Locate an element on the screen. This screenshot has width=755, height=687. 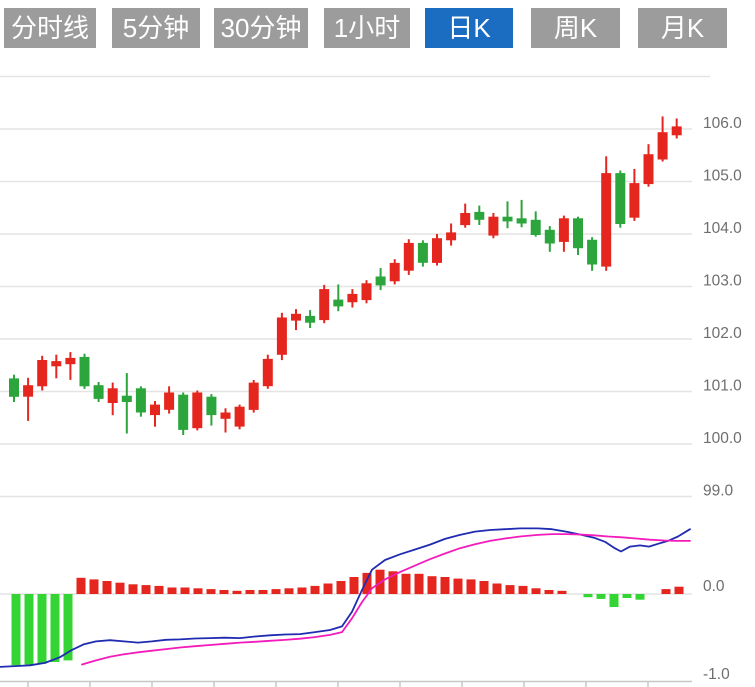
tab-timeline: 分时线 is located at coordinates (50, 28).